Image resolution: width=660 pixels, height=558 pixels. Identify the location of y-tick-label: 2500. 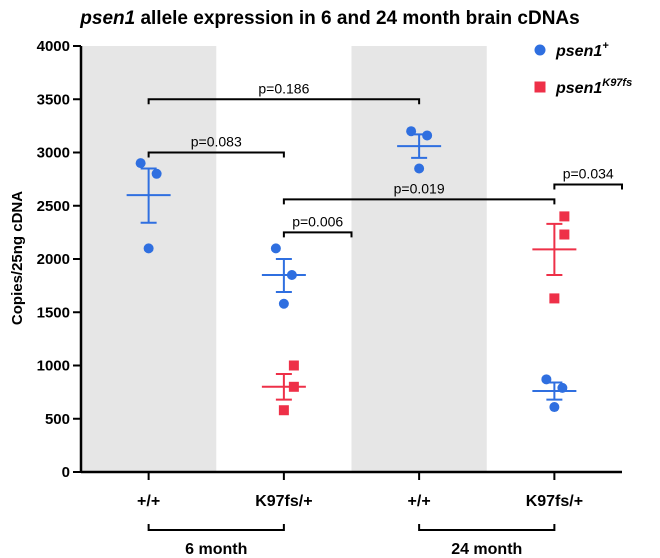
(53, 206).